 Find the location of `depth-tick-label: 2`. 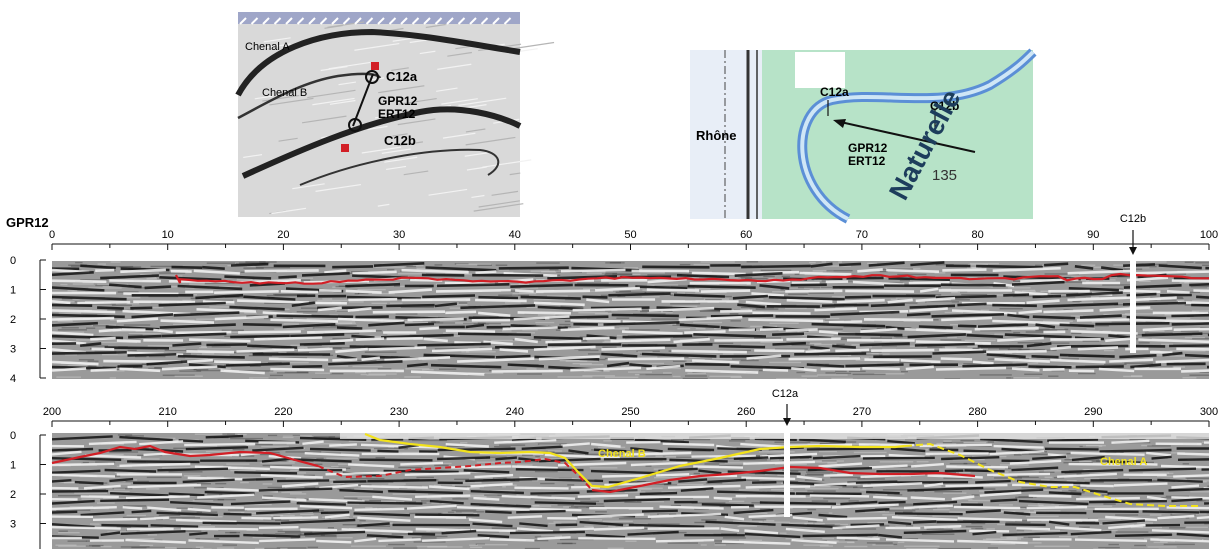

depth-tick-label: 2 is located at coordinates (13, 495).